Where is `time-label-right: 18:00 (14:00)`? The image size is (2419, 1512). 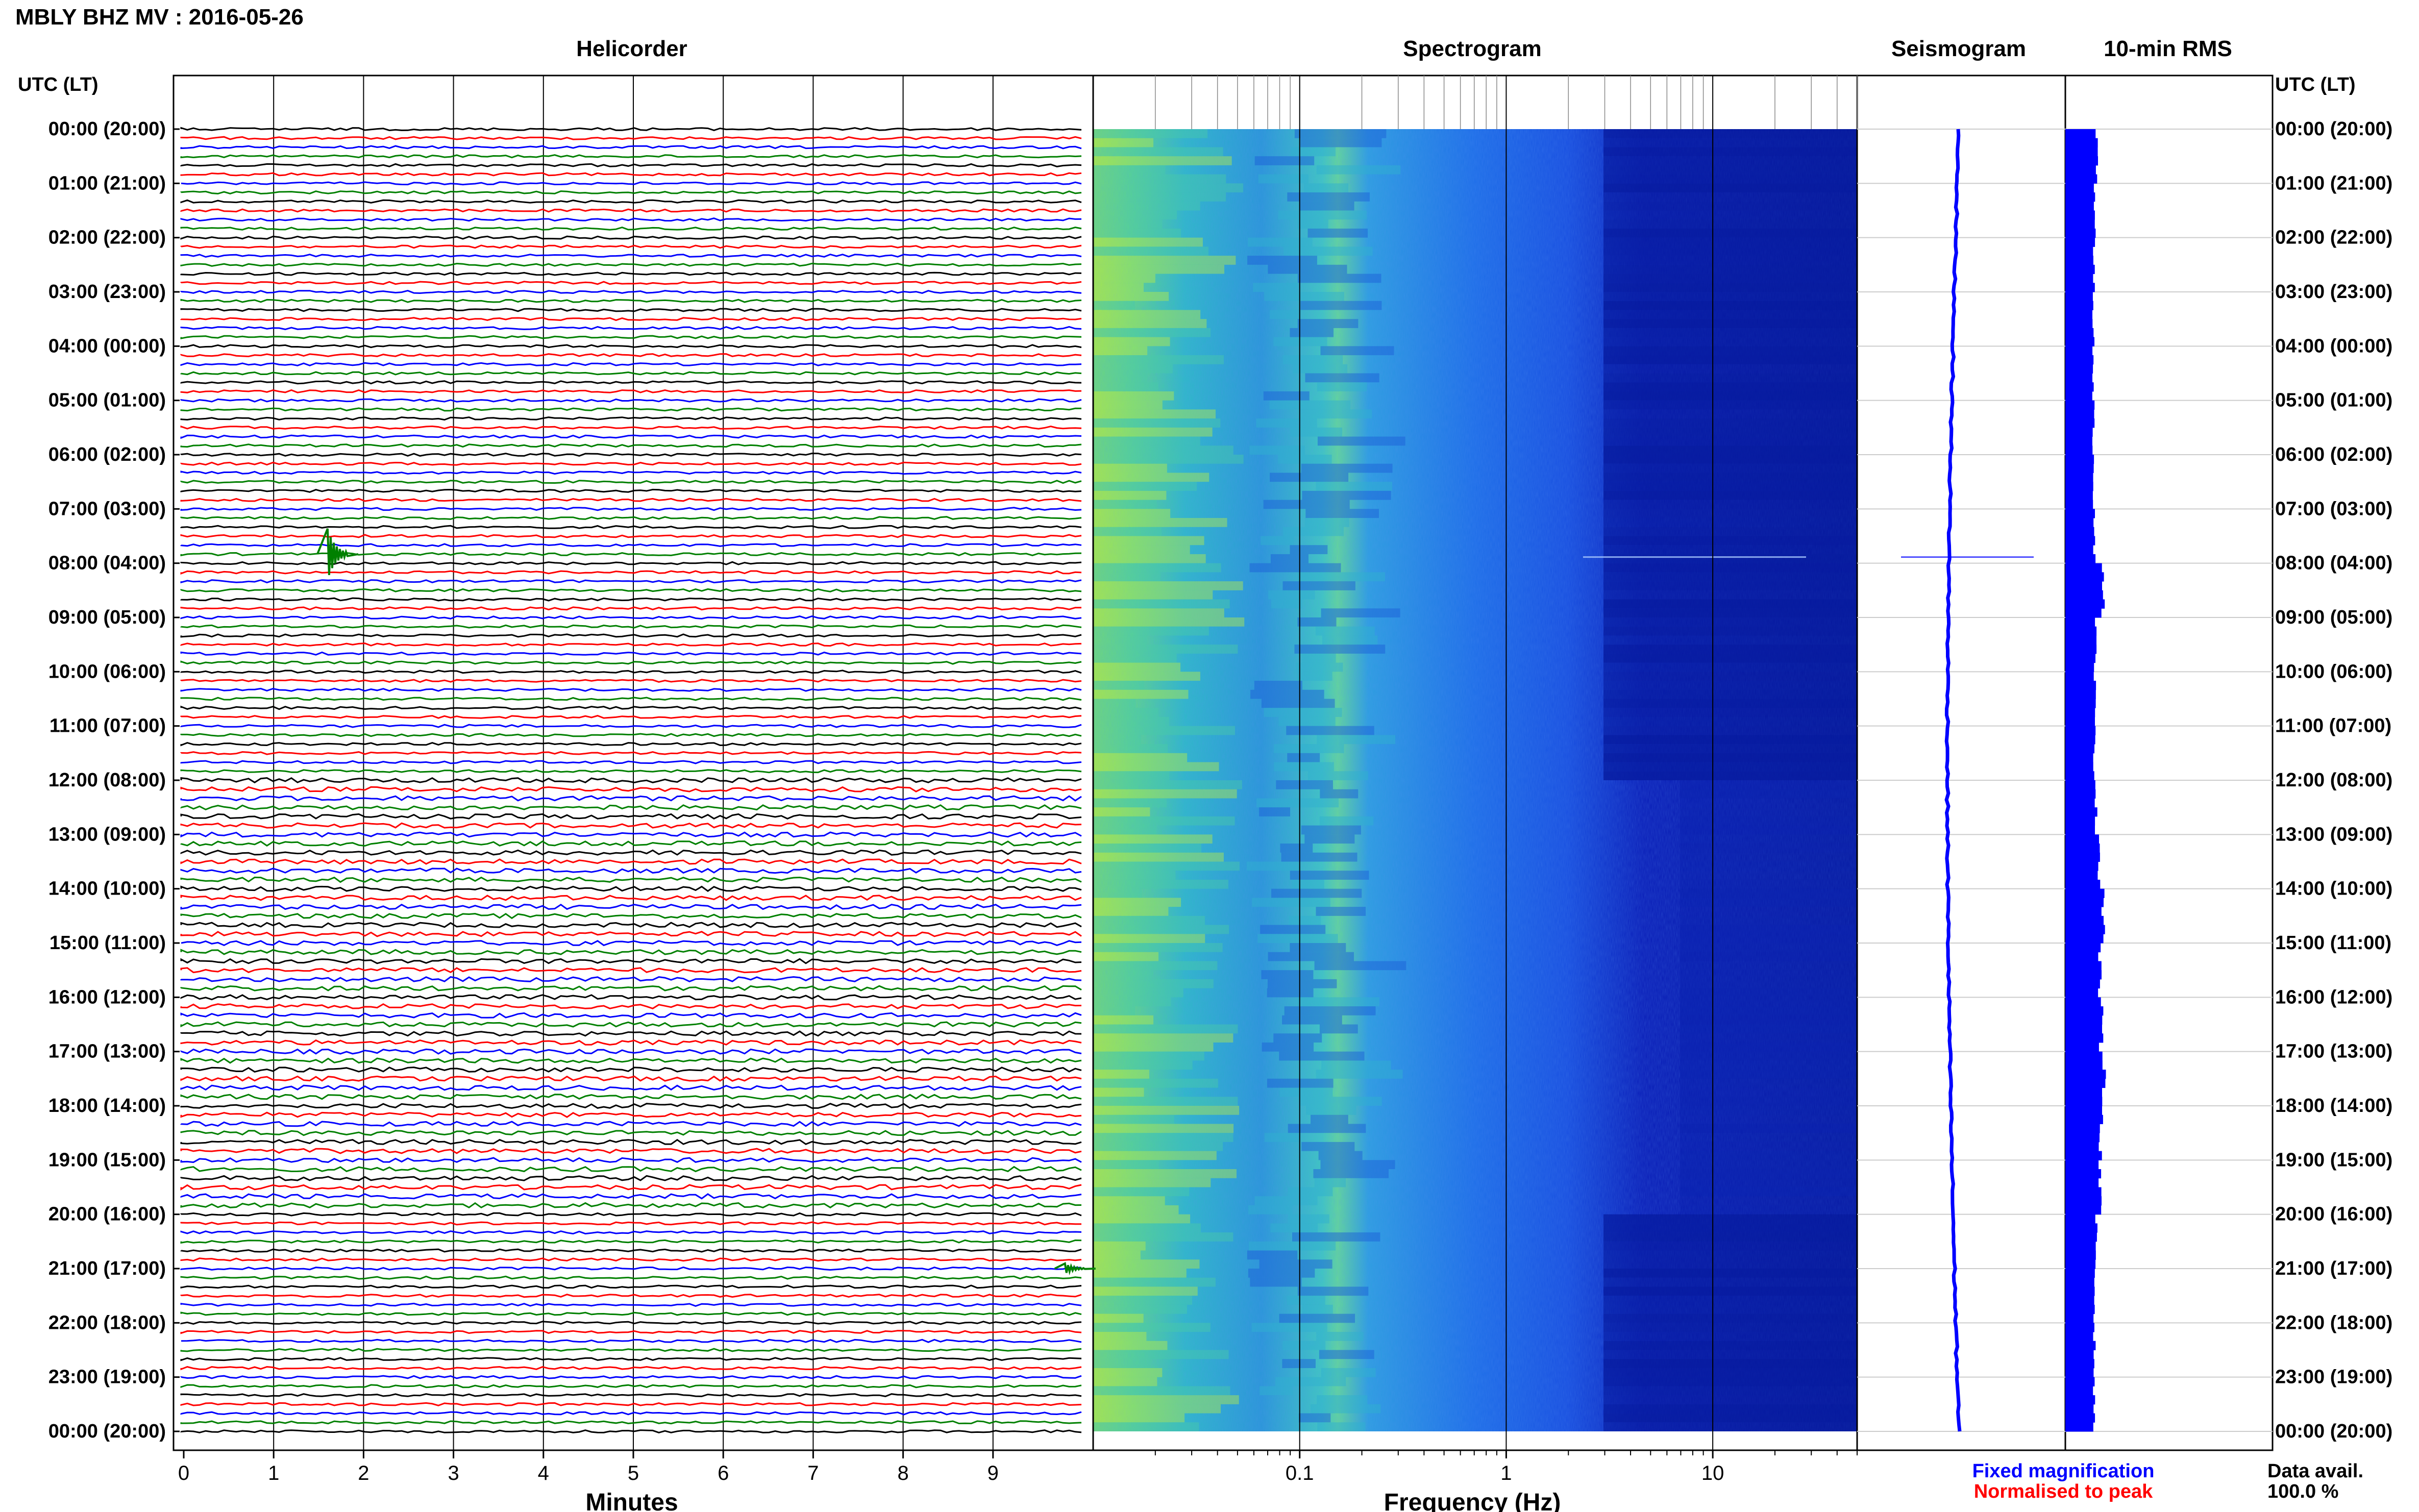 time-label-right: 18:00 (14:00) is located at coordinates (2333, 1106).